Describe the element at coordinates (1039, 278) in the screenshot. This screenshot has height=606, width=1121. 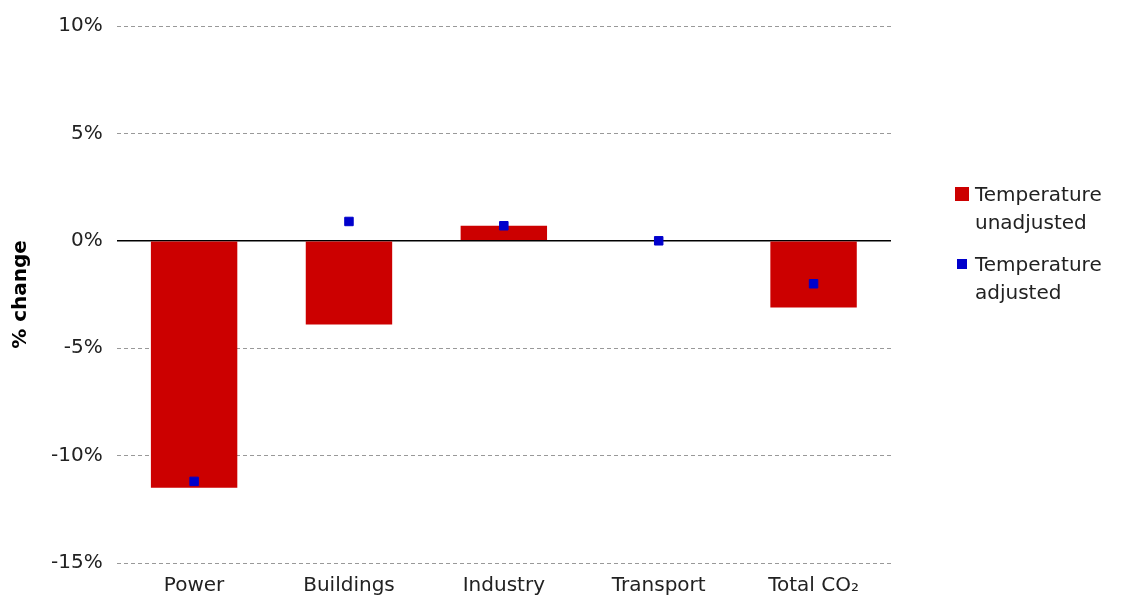
I see `legend-label: Temperature adjusted` at that location.